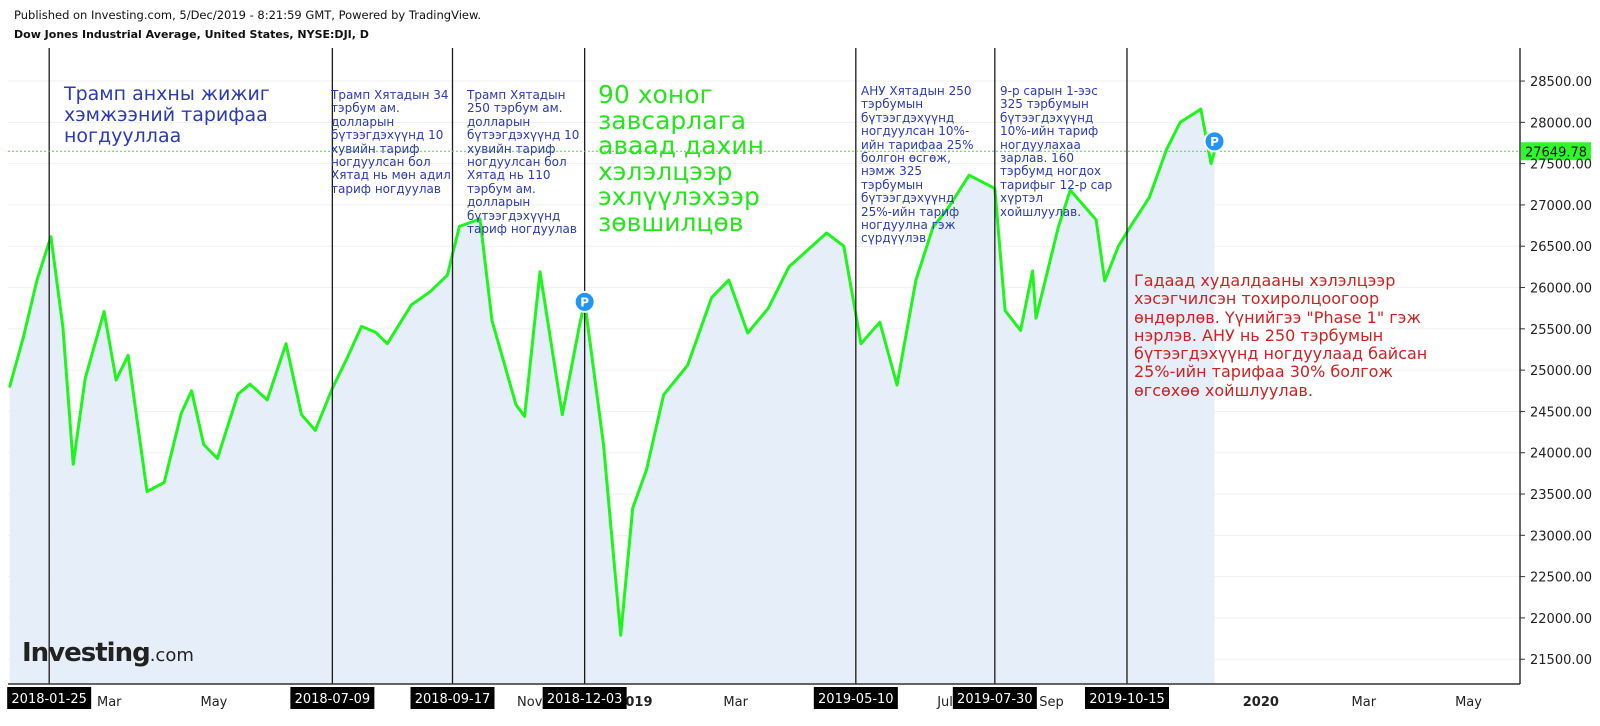  What do you see at coordinates (1561, 371) in the screenshot?
I see `y-tick-label: 25000.00` at bounding box center [1561, 371].